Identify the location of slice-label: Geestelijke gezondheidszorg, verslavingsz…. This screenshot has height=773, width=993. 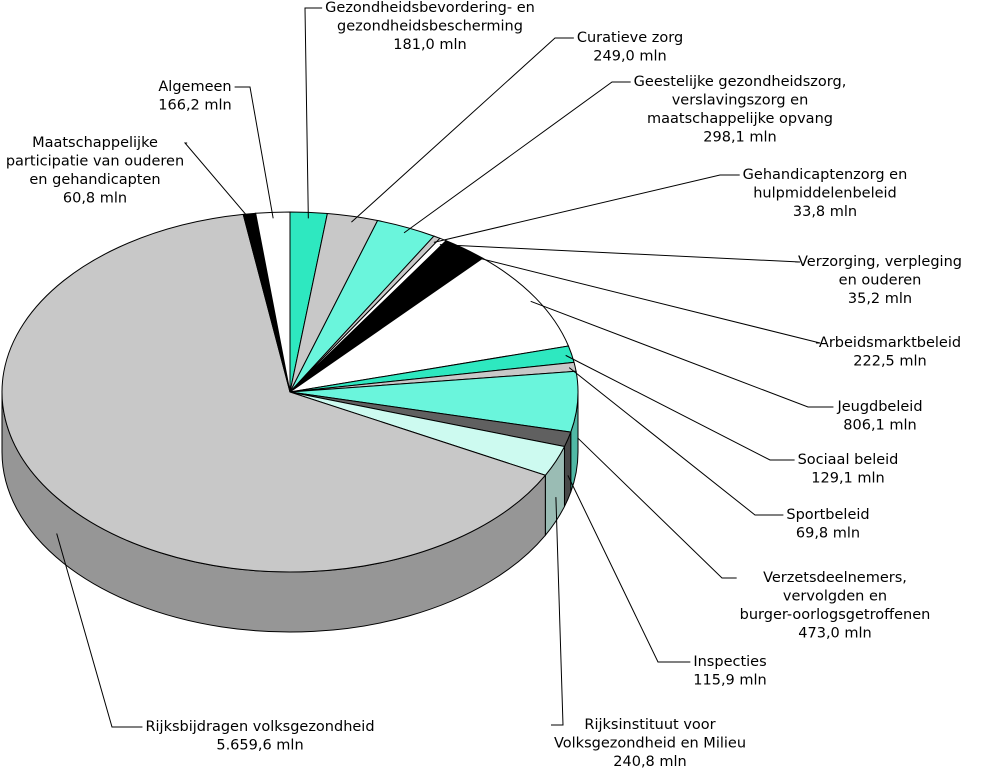
(625, 154).